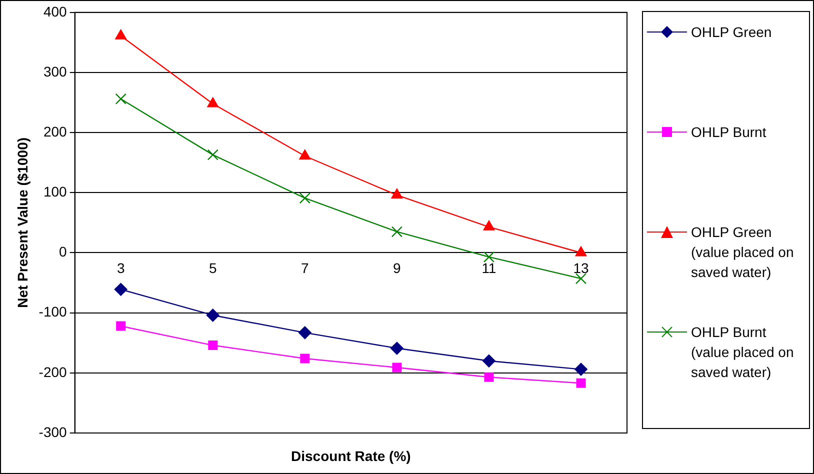 The width and height of the screenshot is (814, 474). I want to click on y-tick-label: 0, so click(63, 252).